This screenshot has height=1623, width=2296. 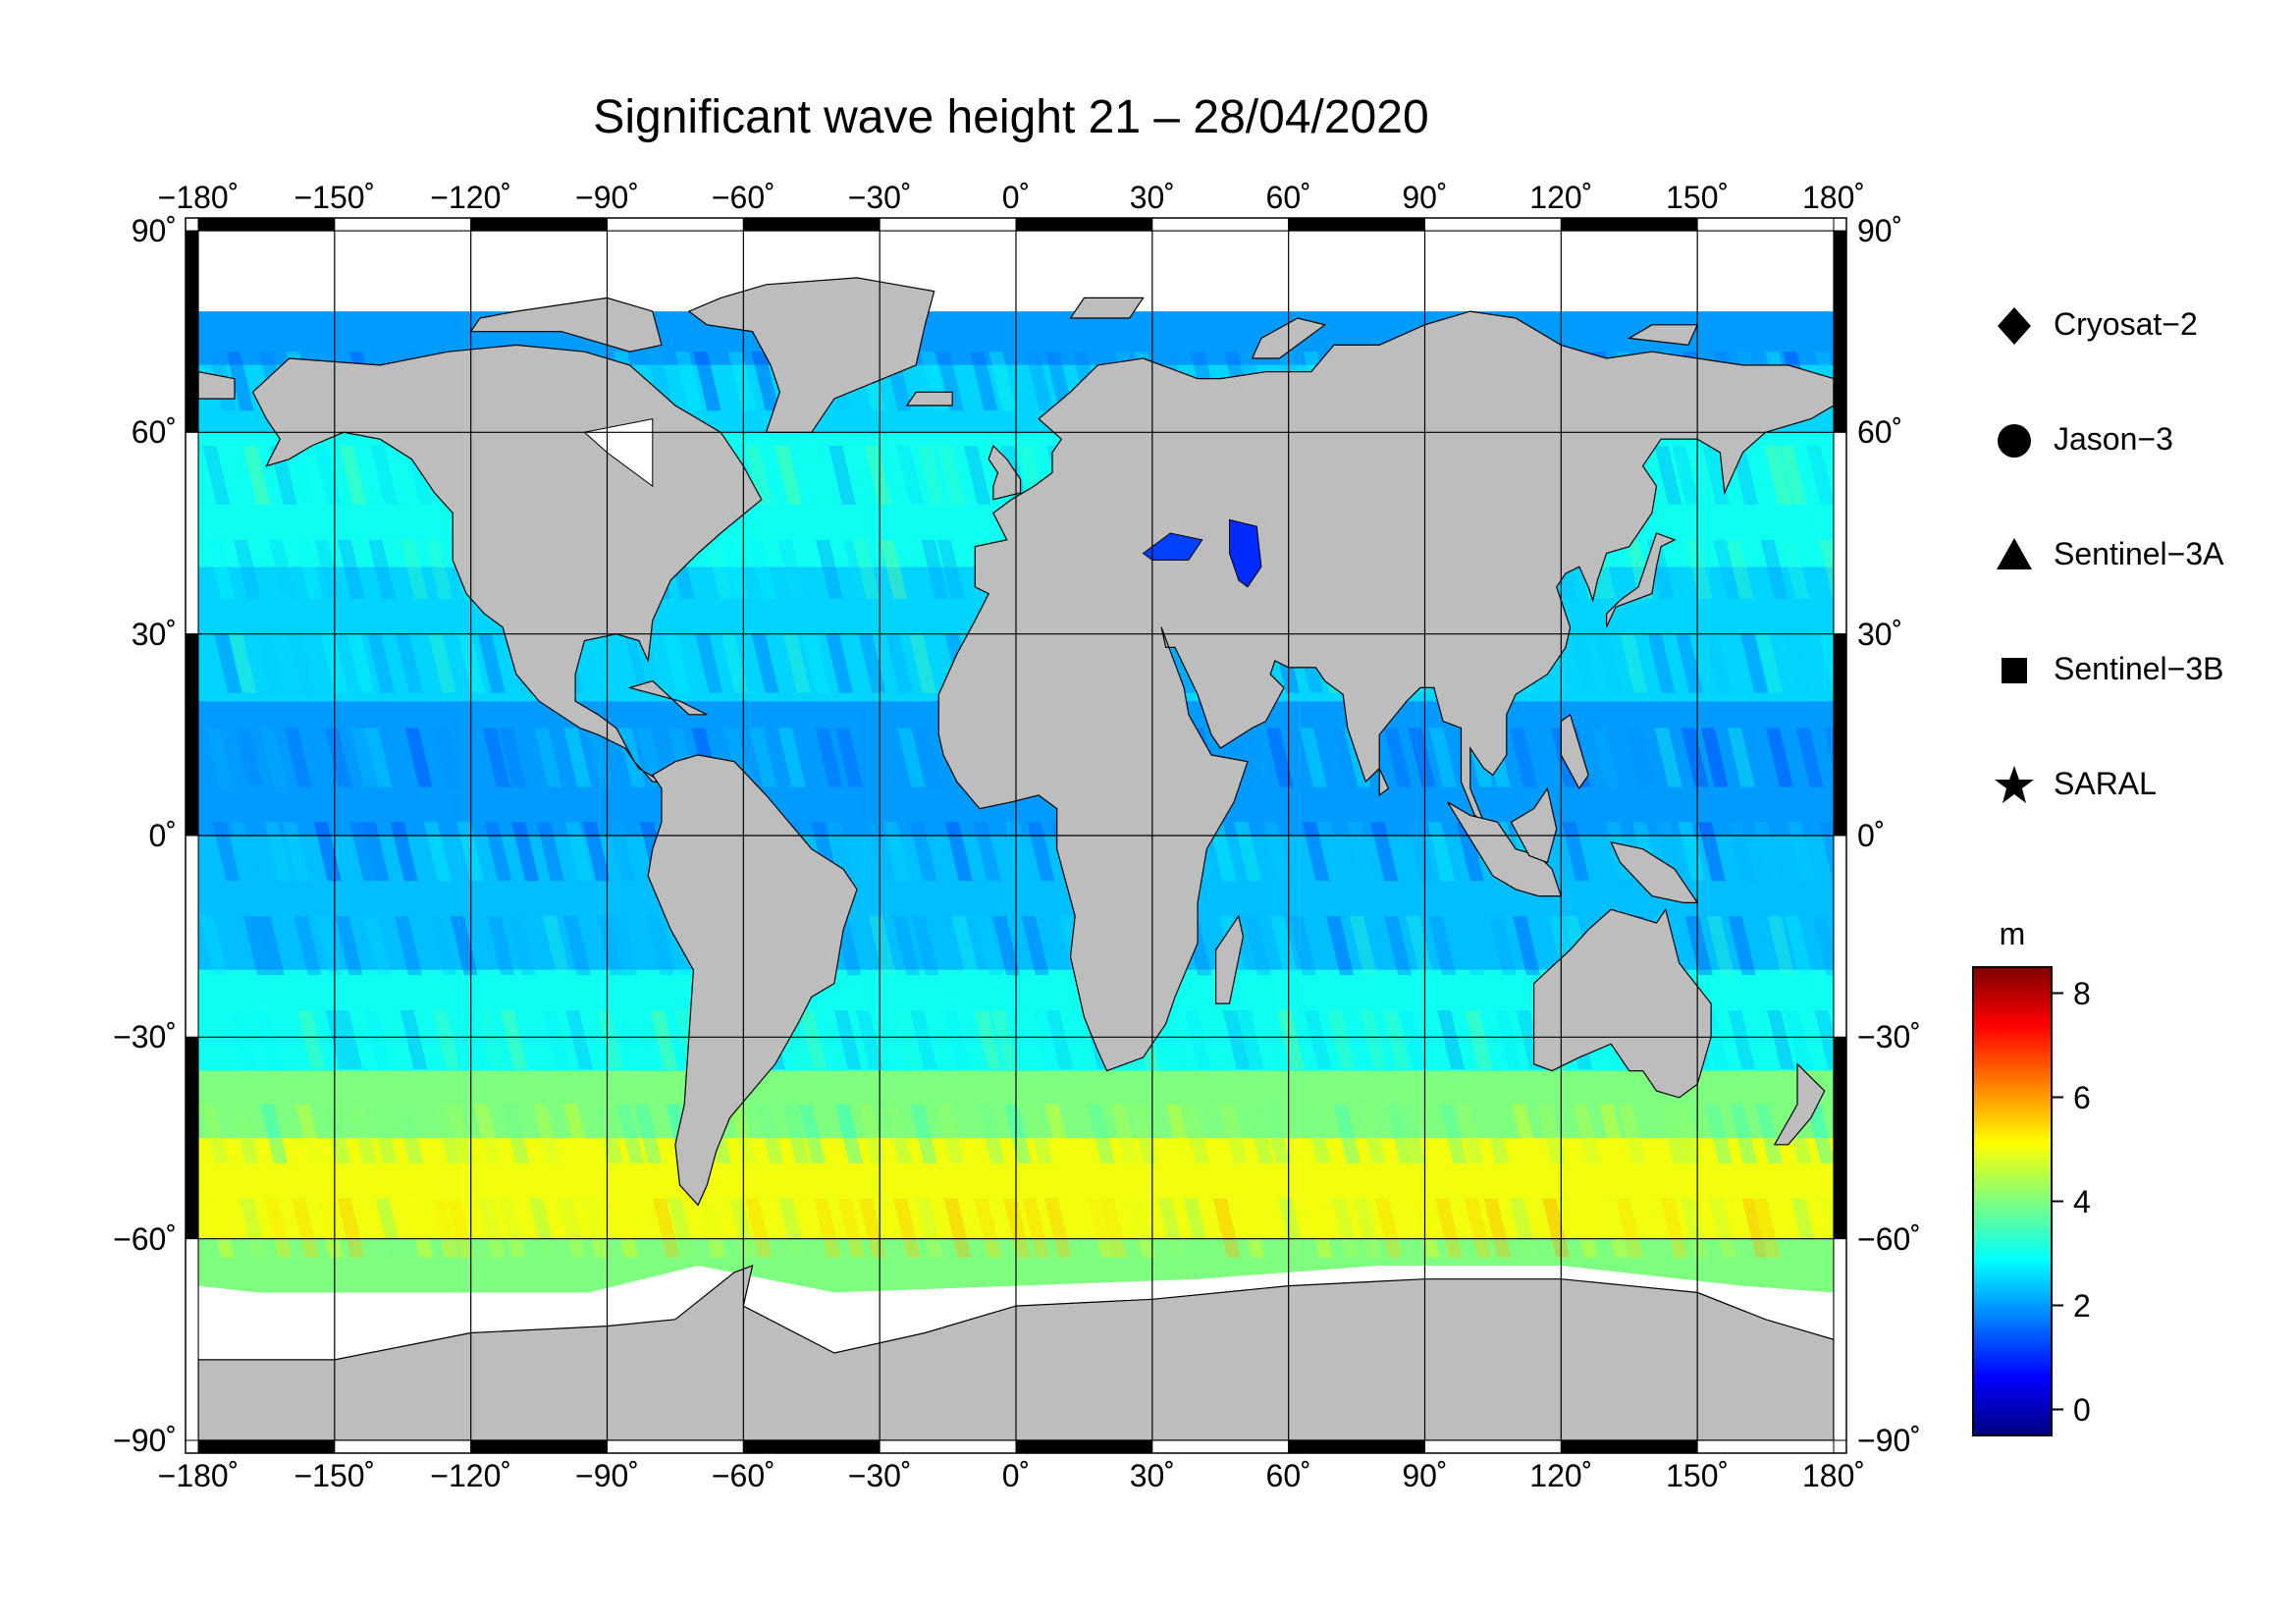 I want to click on star-icon, so click(x=2014, y=784).